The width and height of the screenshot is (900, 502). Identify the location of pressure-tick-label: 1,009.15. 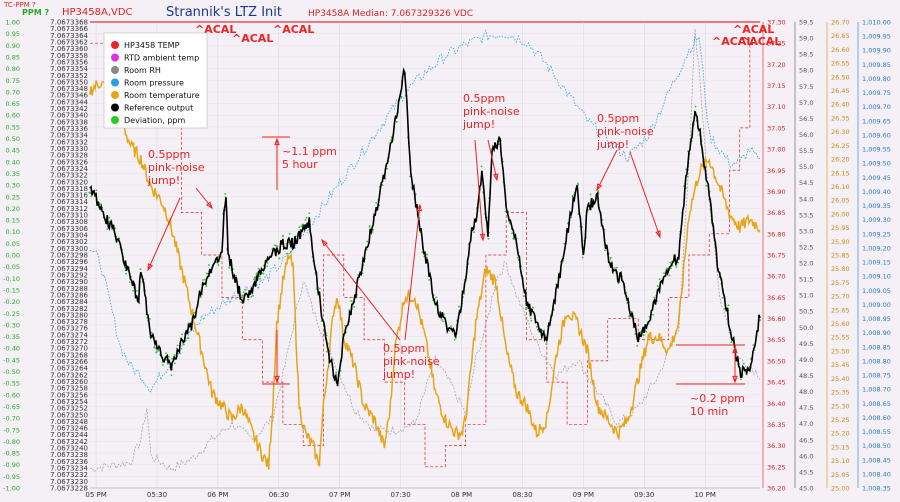
(876, 263).